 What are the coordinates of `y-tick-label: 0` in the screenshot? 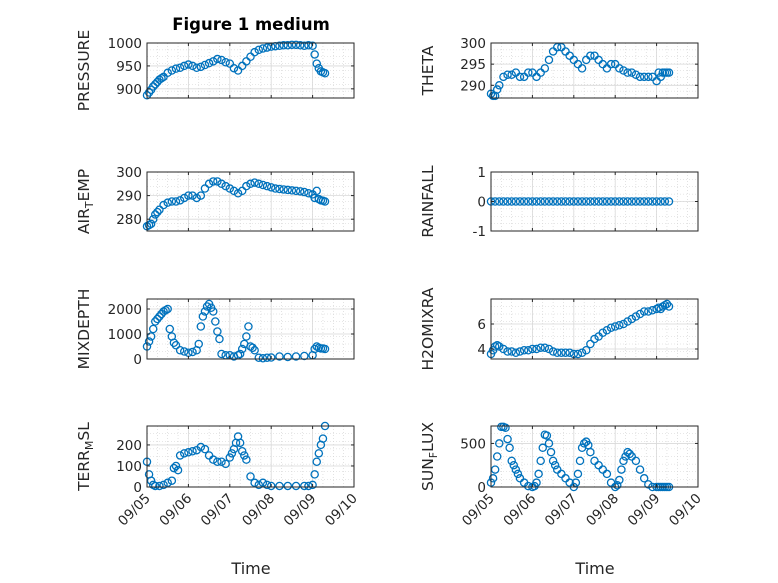 It's located at (481, 203).